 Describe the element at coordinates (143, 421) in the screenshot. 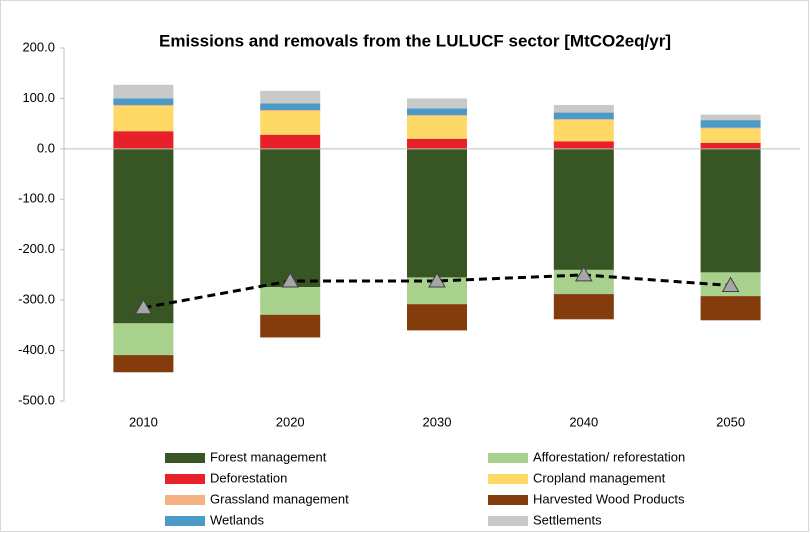

I see `x-tick-label: 2010` at that location.